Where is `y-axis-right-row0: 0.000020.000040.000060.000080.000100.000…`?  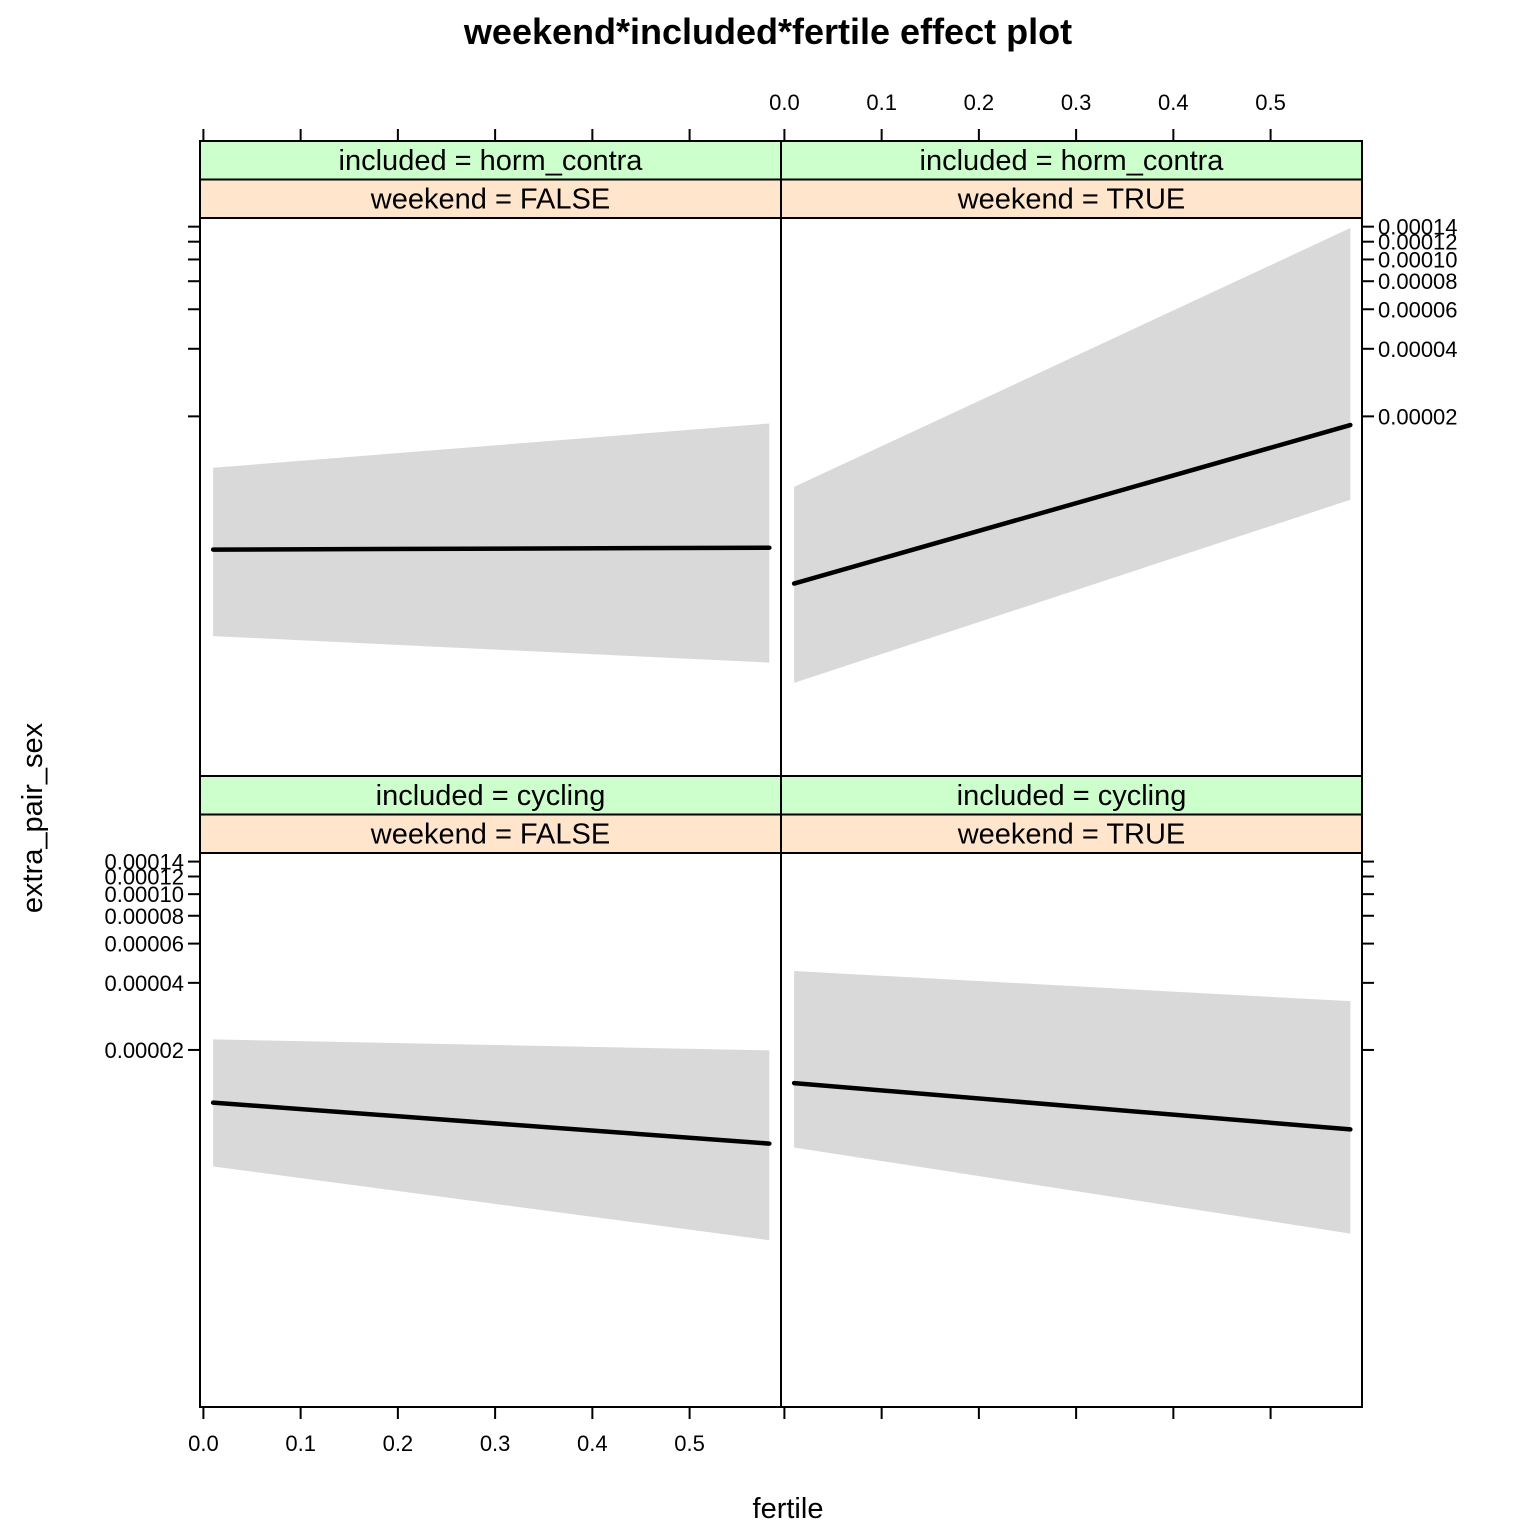
y-axis-right-row0: 0.000020.000040.000060.000080.000100.000… is located at coordinates (1410, 322).